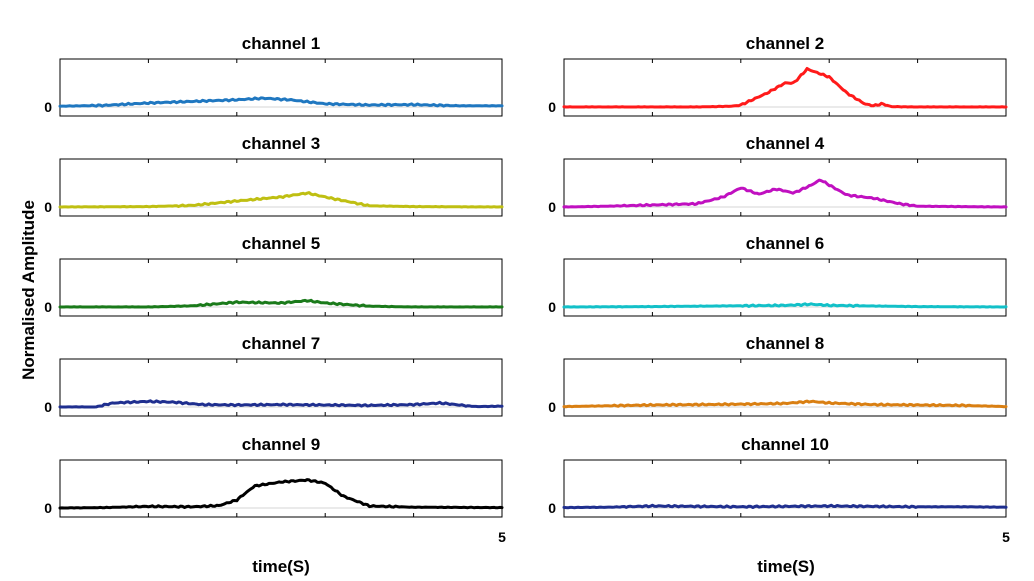 Image resolution: width=1034 pixels, height=581 pixels. I want to click on panel-channel-8: channel 8 0, so click(778, 375).